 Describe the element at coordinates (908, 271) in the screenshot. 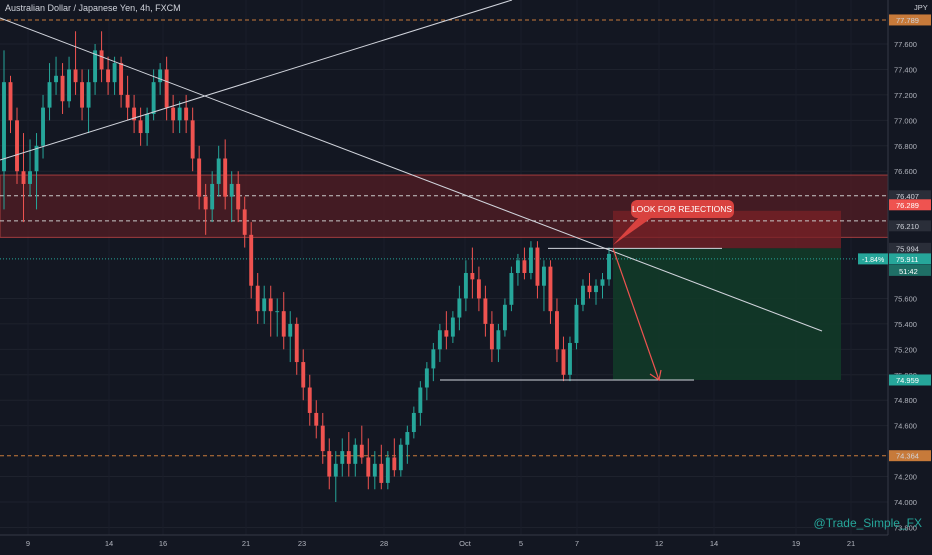

I see `countdown-text: 51:42` at that location.